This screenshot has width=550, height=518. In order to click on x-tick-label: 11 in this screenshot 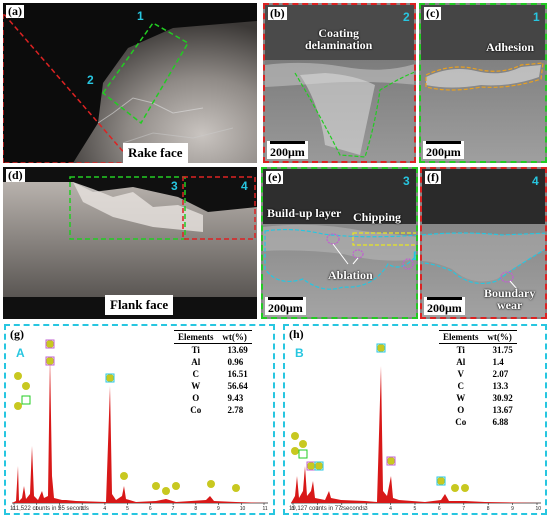, I will do `click(265, 509)`.